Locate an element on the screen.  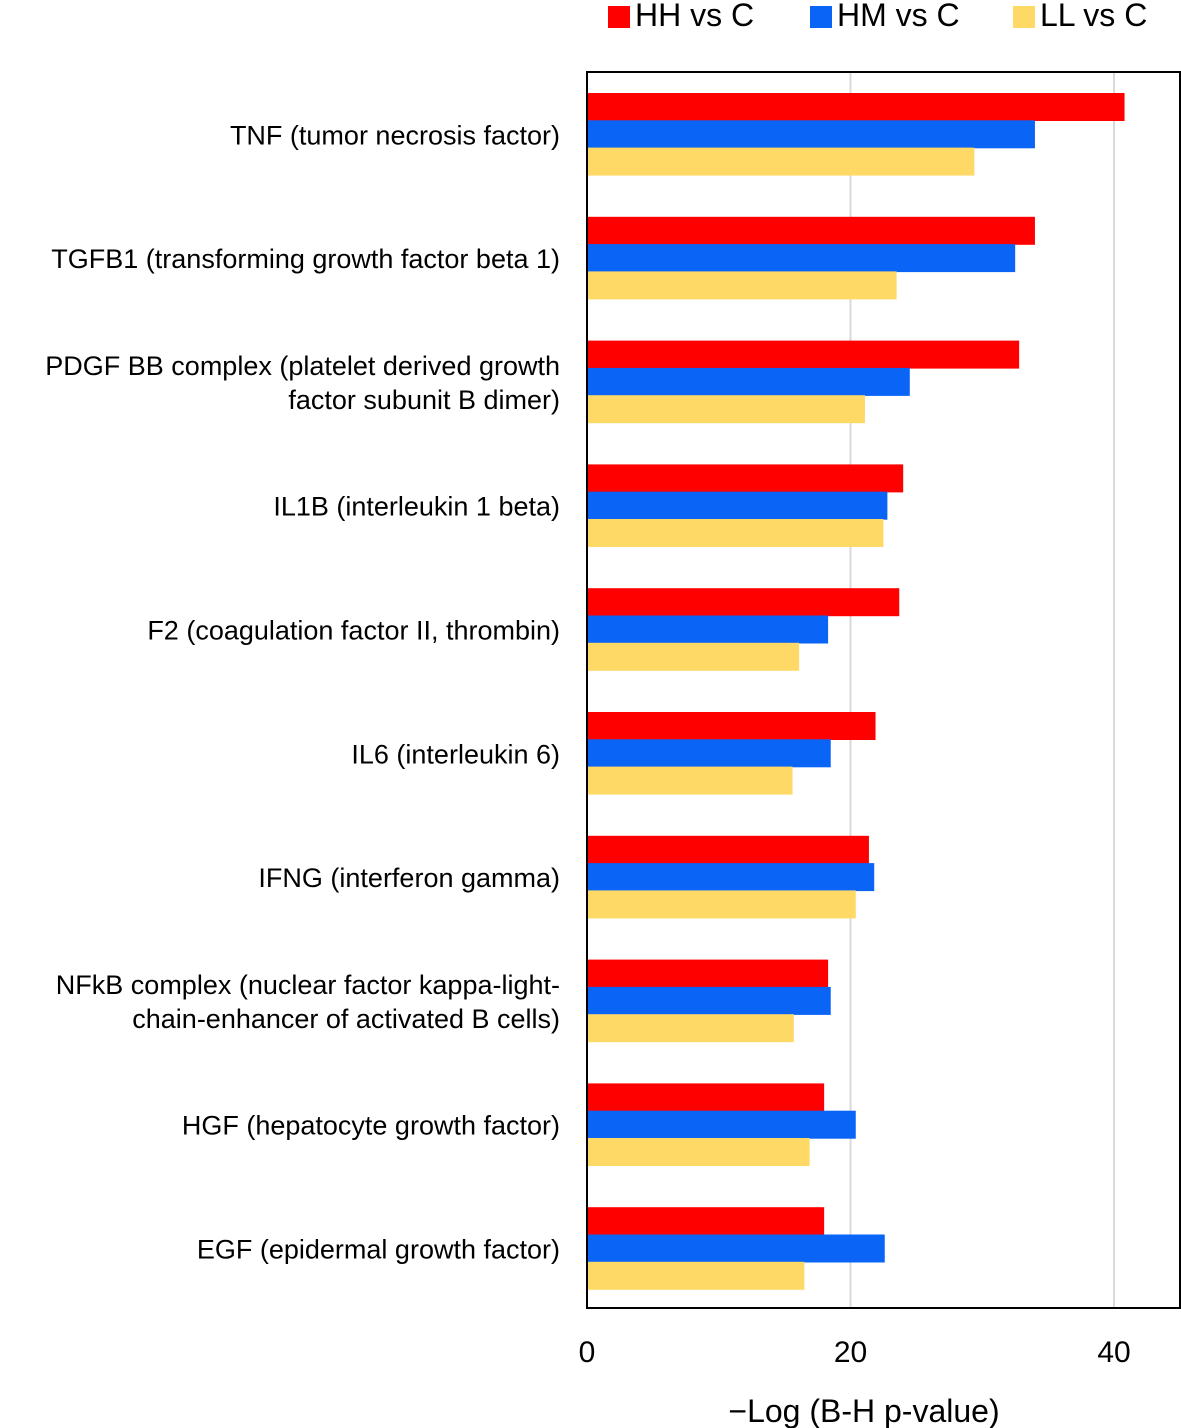
category-label-line: HGF (hepatocyte growth factor) is located at coordinates (371, 1126).